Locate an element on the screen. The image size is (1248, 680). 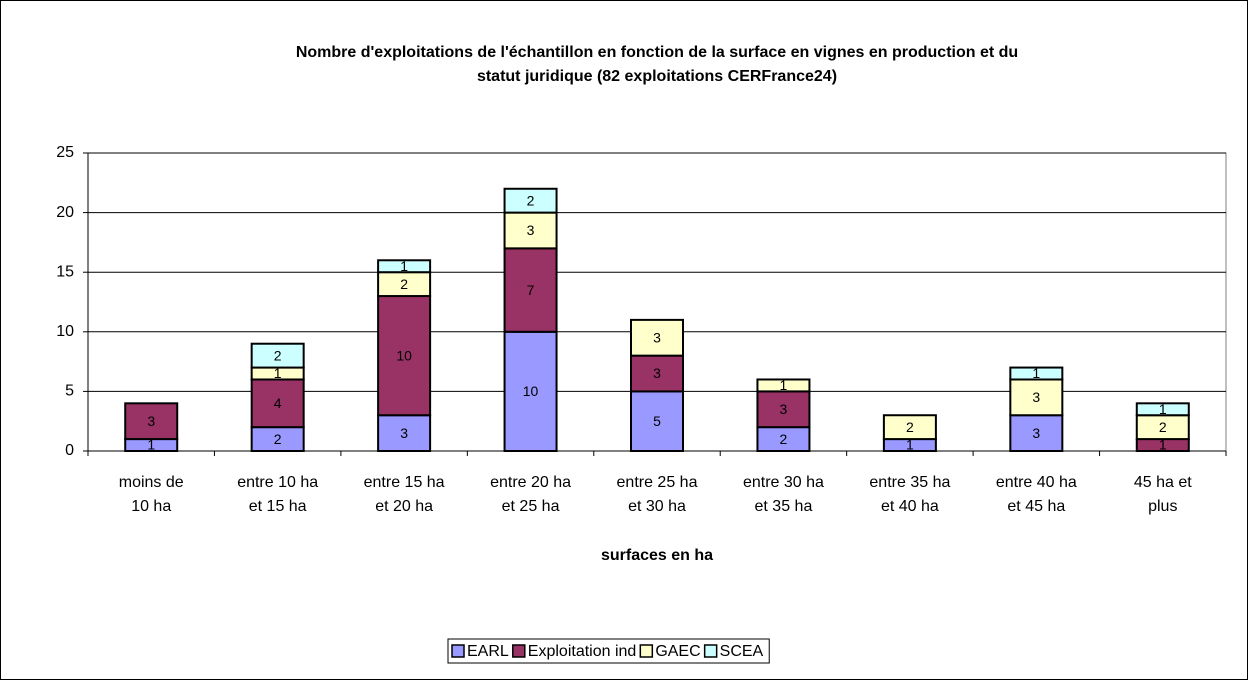
legend-label: GAEC is located at coordinates (677, 651).